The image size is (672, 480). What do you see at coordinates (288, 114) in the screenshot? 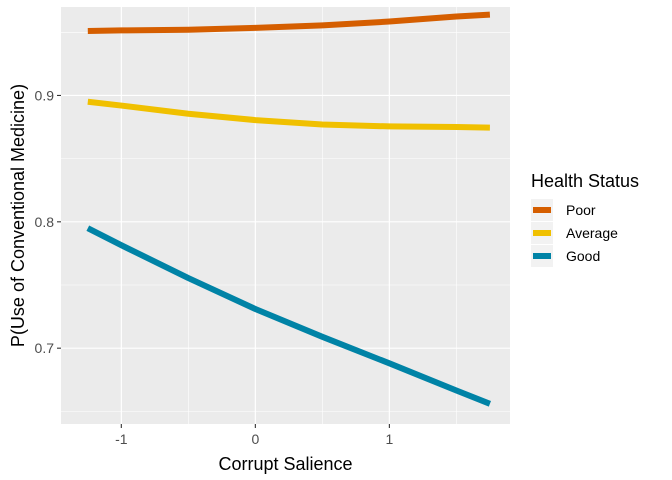
I see `series-line-average` at bounding box center [288, 114].